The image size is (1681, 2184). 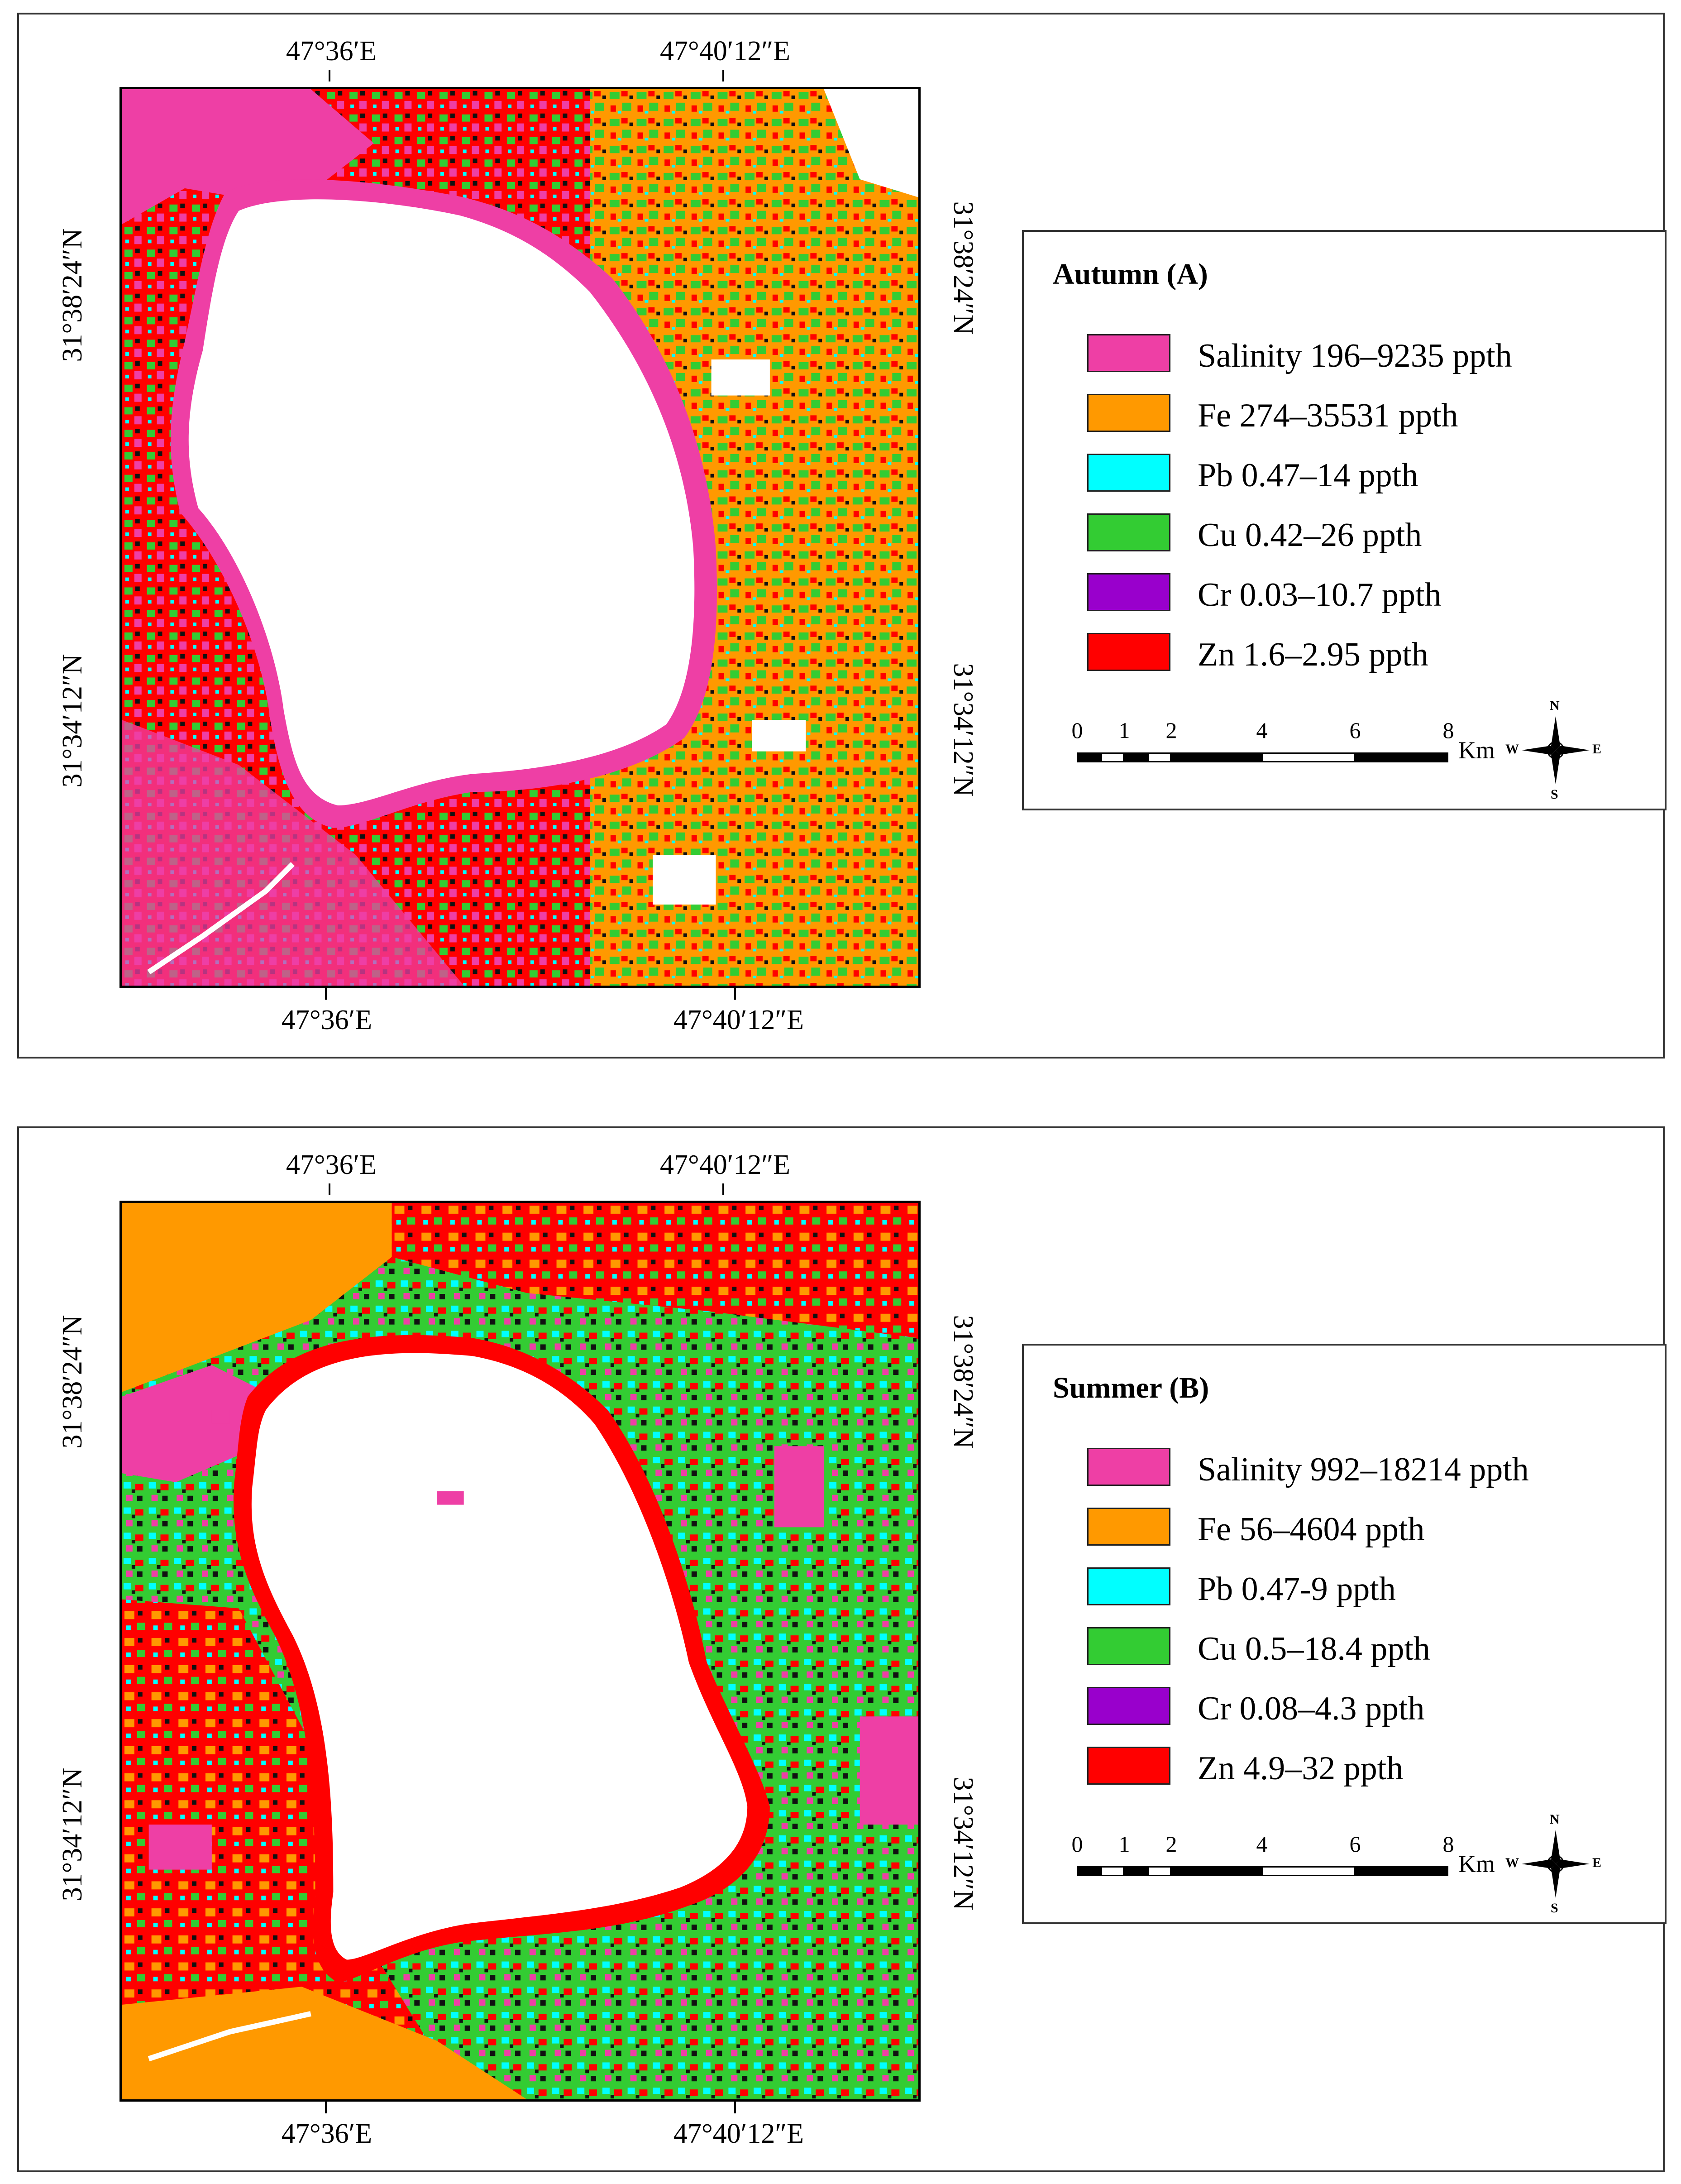 What do you see at coordinates (1311, 1530) in the screenshot?
I see `legend-label: Fe 56–4604 ppth` at bounding box center [1311, 1530].